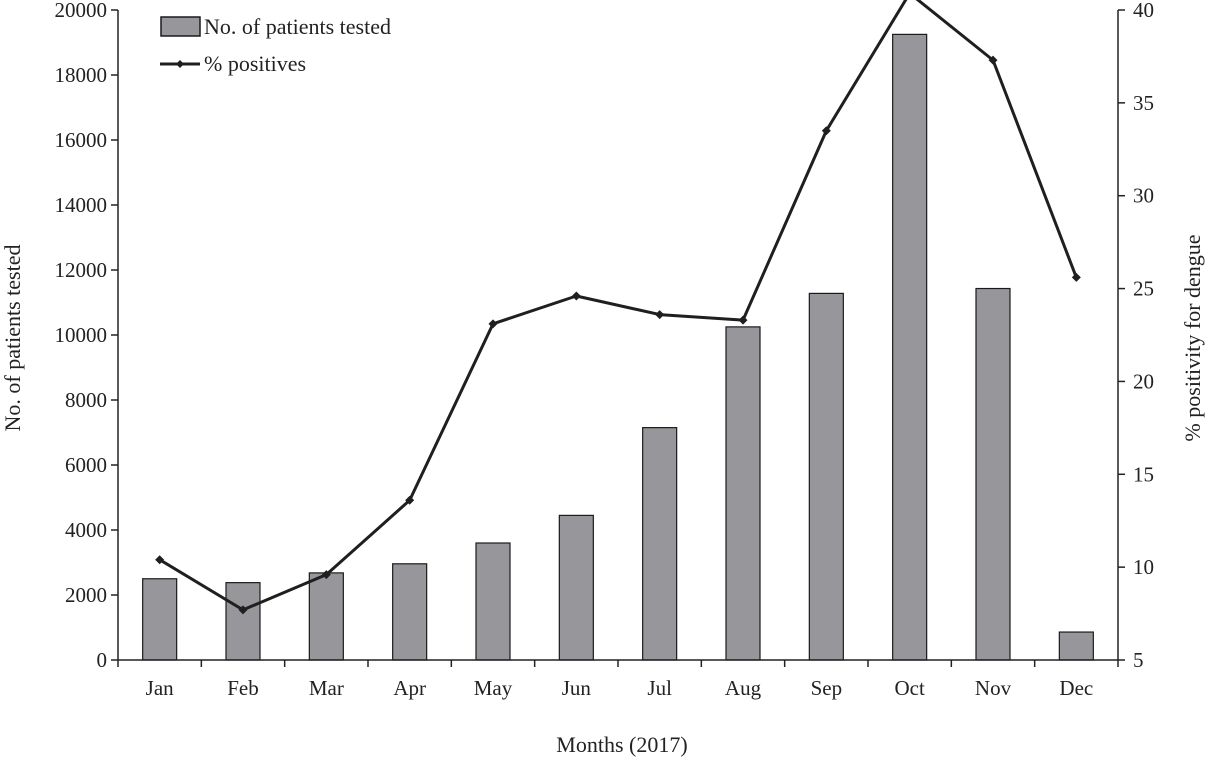  Describe the element at coordinates (1143, 11) in the screenshot. I see `y2-tick-label: 40` at that location.